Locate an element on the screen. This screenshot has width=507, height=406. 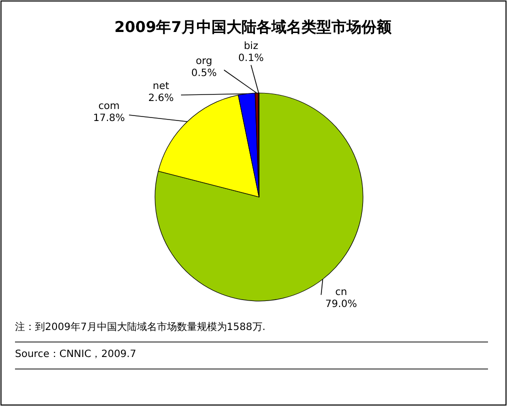
slice-label: cn is located at coordinates (341, 292).